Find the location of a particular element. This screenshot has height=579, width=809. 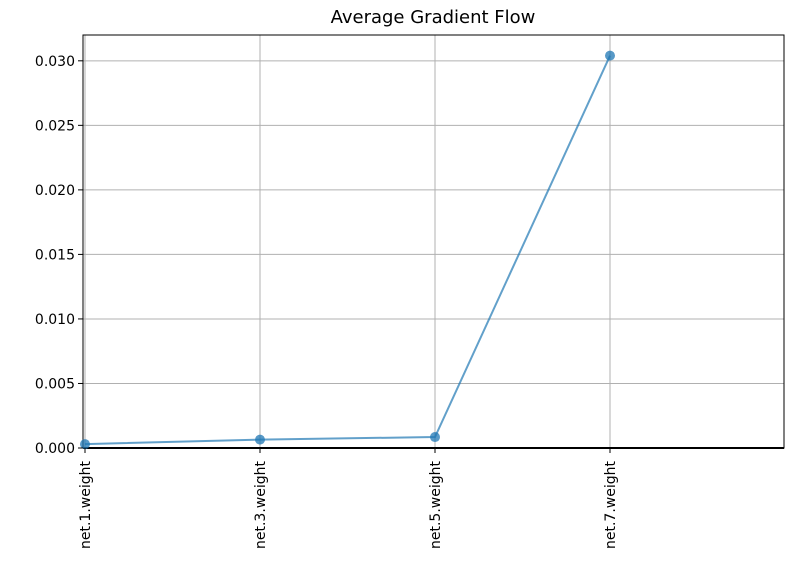

y-axis-ticks: 0.000 0.005 0.010 0.015 0.020 0.025 0.030 is located at coordinates (59, 255).